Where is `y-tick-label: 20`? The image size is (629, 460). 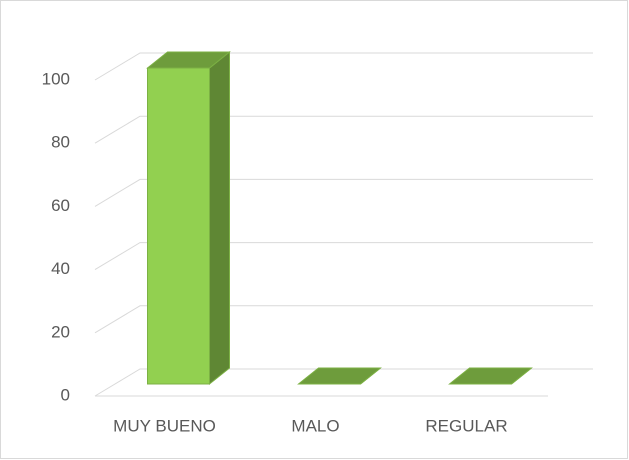
y-tick-label: 20 is located at coordinates (60, 331).